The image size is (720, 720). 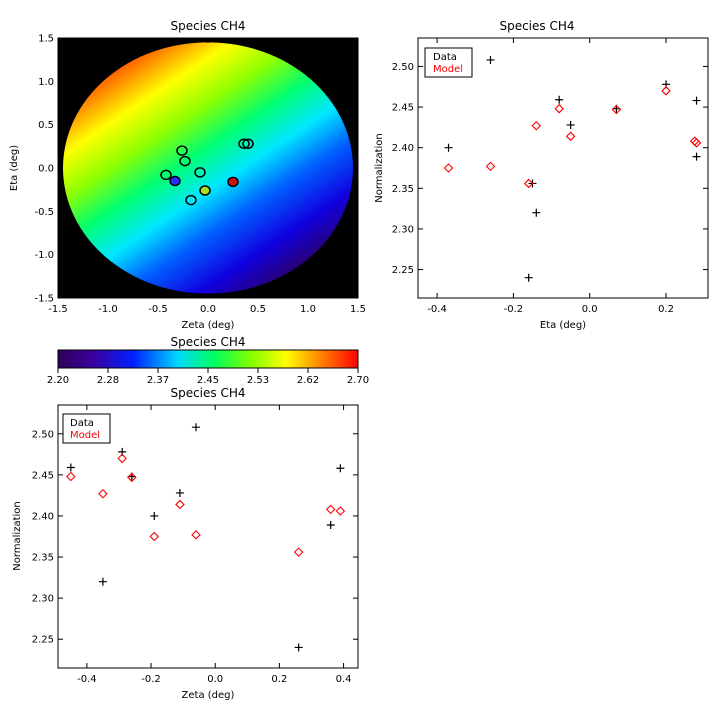 What do you see at coordinates (85, 435) in the screenshot?
I see `zeta-legend-model: Model` at bounding box center [85, 435].